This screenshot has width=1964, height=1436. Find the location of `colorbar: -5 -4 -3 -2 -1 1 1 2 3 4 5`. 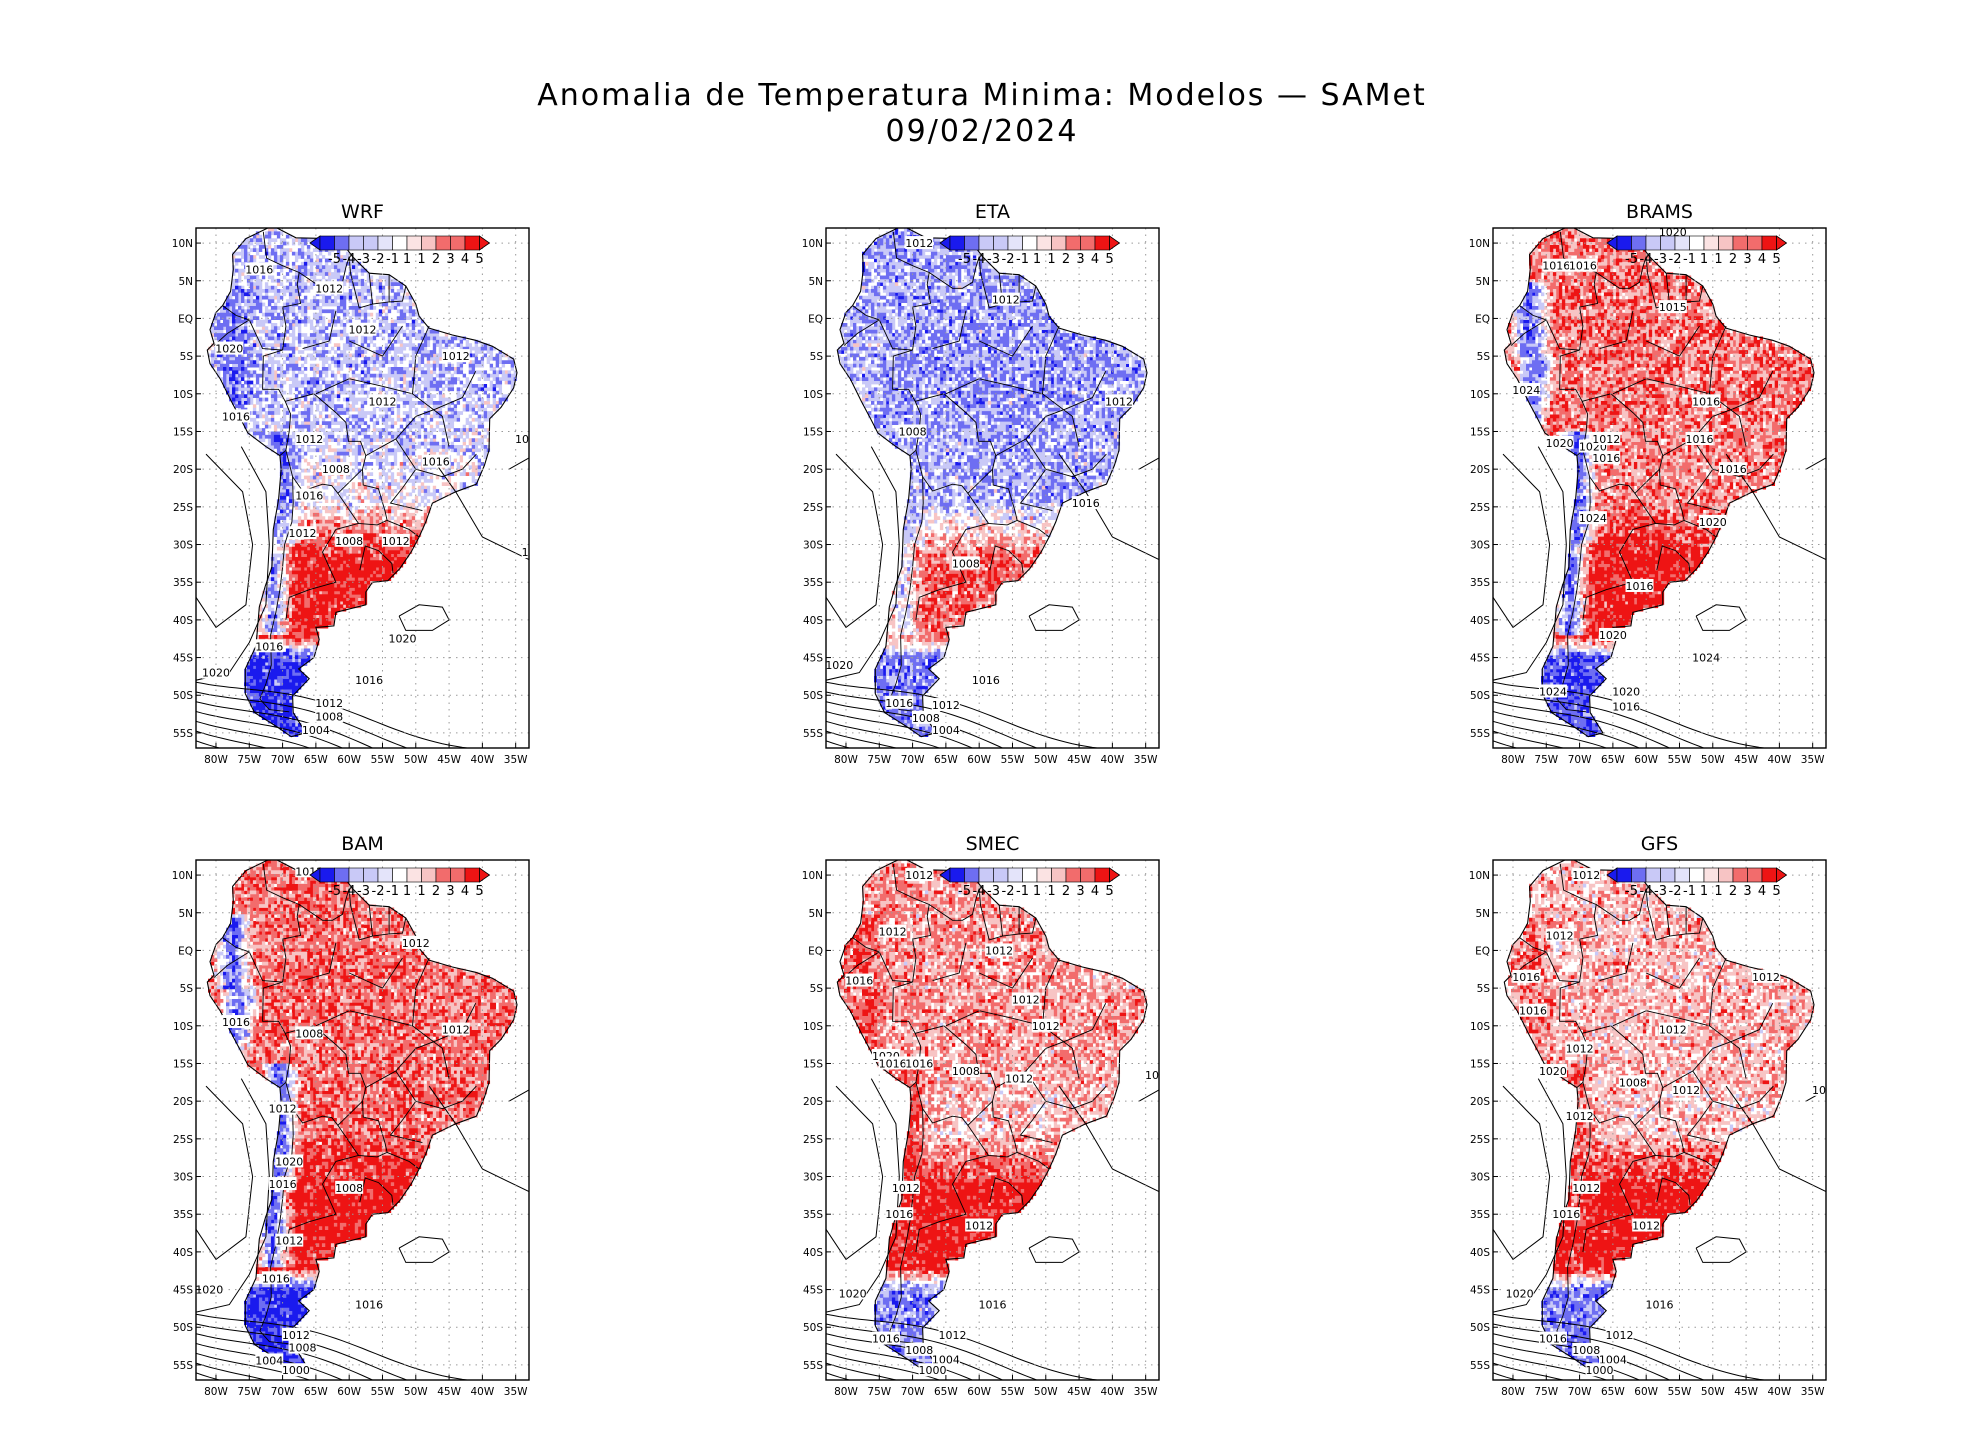

colorbar: -5 -4 -3 -2 -1 1 1 2 3 4 5 is located at coordinates (1030, 883).